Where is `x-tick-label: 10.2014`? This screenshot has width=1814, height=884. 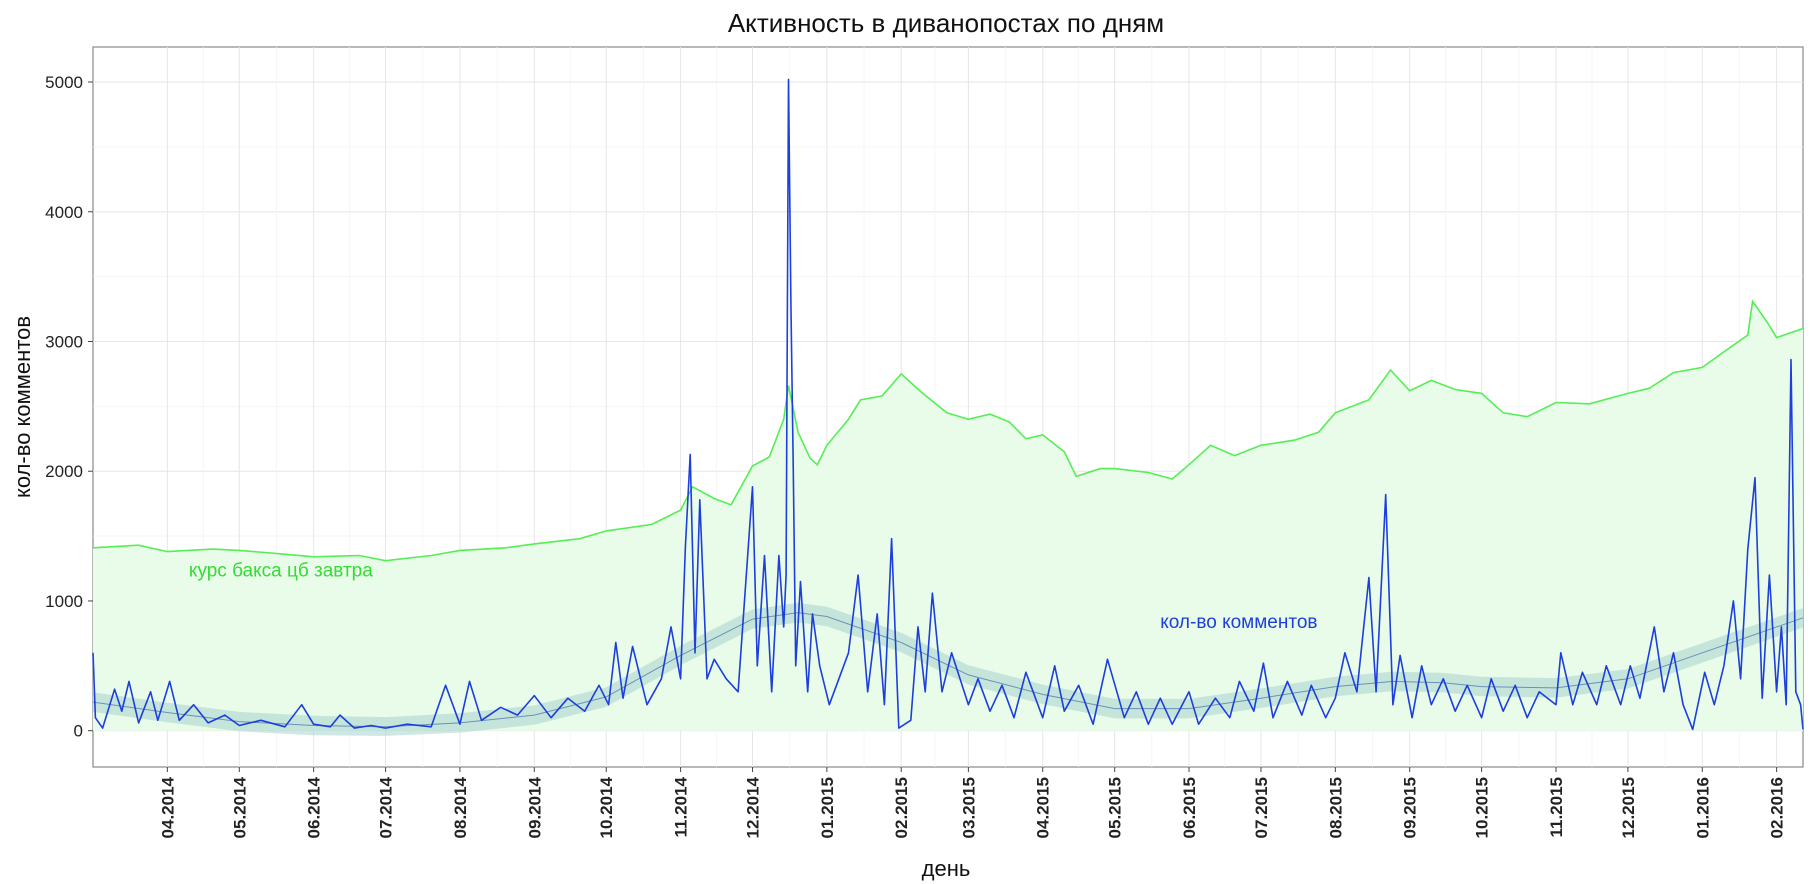
x-tick-label: 10.2014 is located at coordinates (606, 807).